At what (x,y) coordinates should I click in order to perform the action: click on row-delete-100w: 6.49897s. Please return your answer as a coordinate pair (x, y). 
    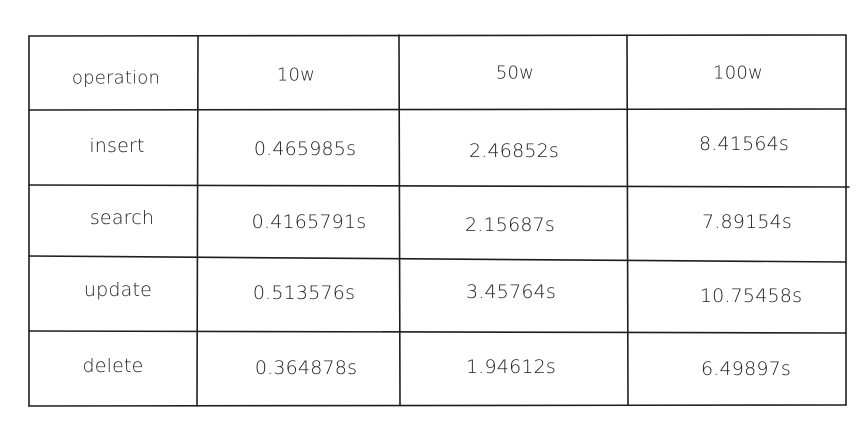
    Looking at the image, I should click on (746, 369).